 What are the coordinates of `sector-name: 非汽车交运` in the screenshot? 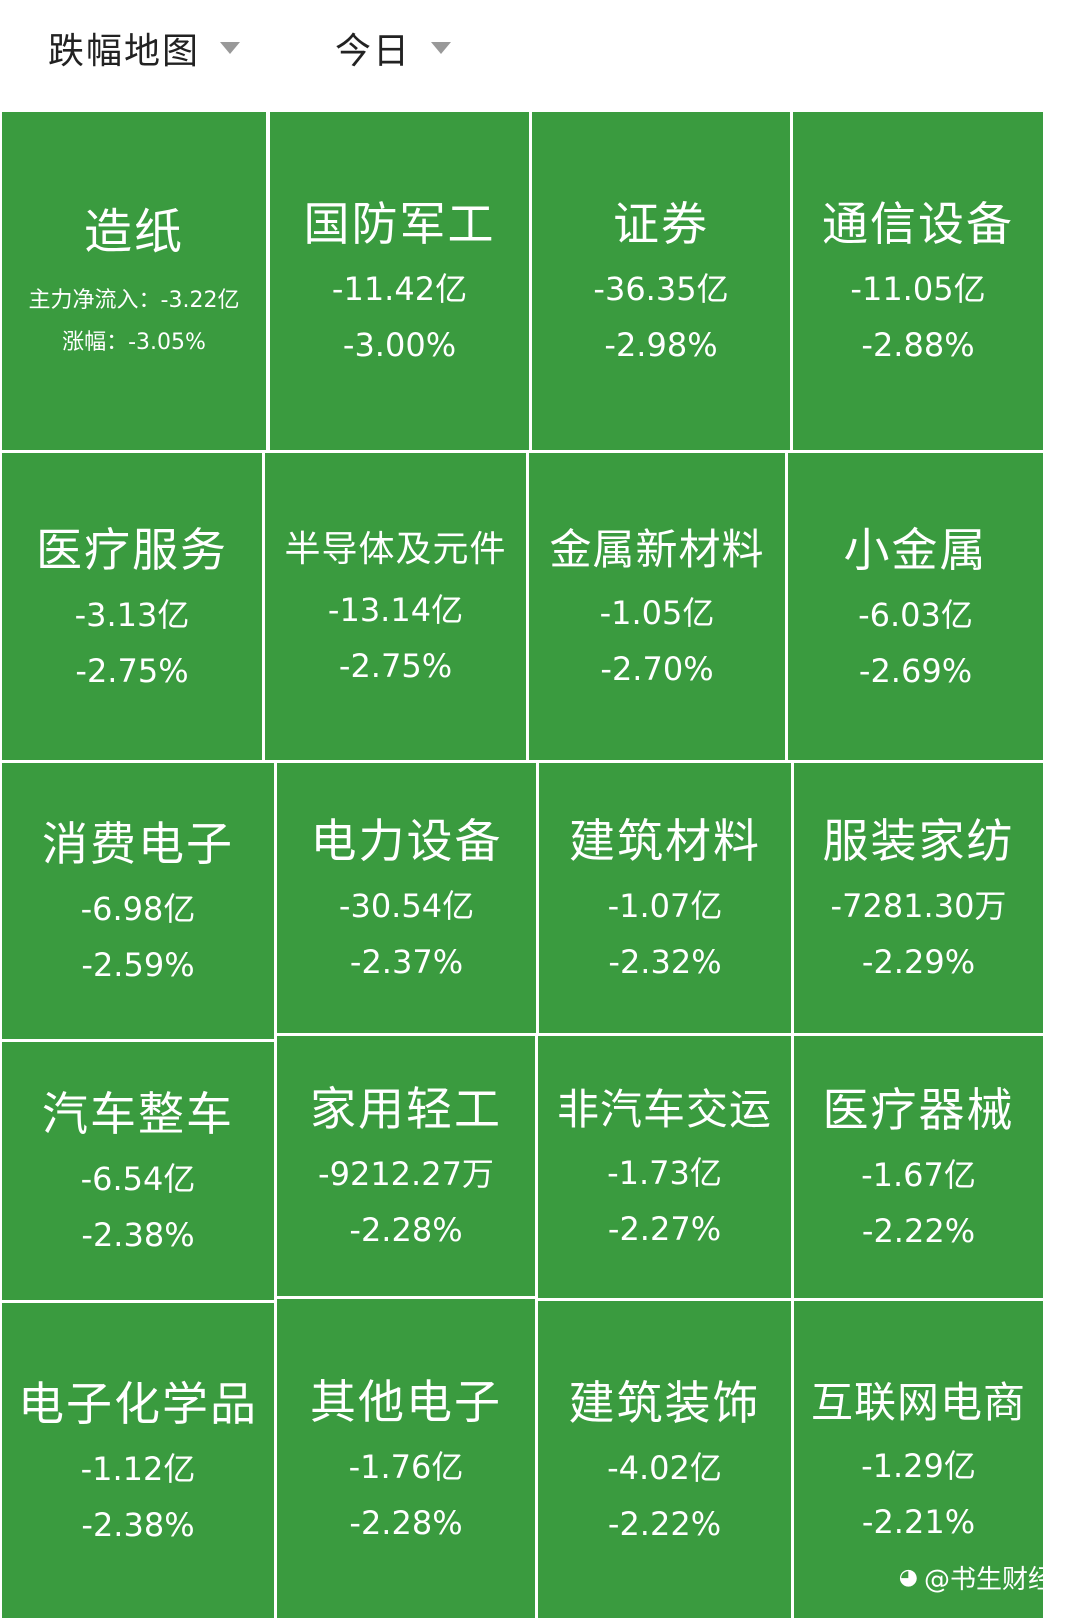 It's located at (664, 1109).